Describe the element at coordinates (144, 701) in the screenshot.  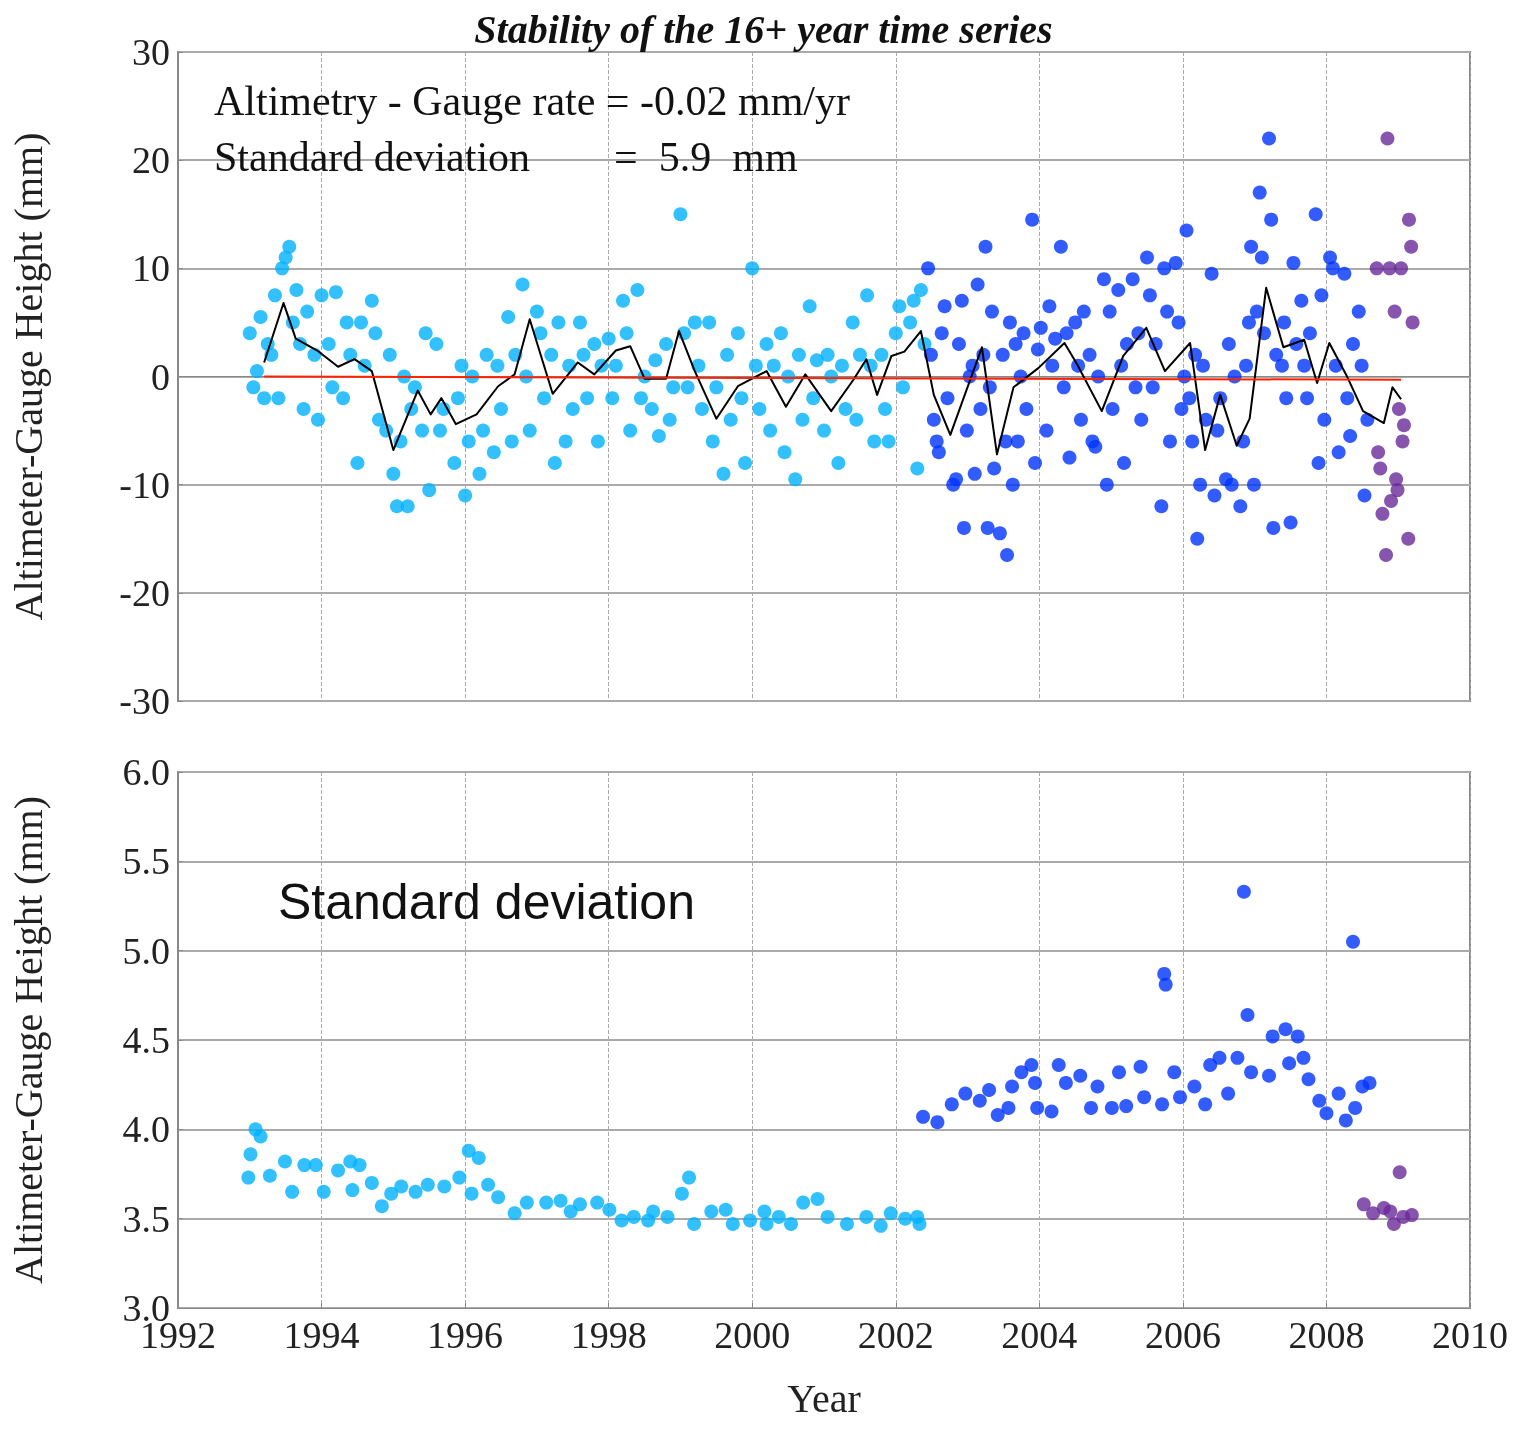
I see `y-tick-label: -30` at that location.